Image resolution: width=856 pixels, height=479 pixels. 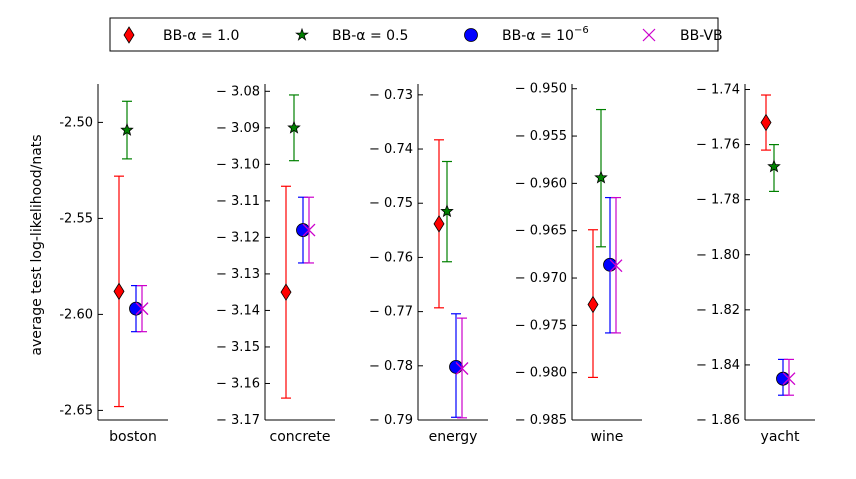 I want to click on legend-label: BB-α = 10−6, so click(x=545, y=34).